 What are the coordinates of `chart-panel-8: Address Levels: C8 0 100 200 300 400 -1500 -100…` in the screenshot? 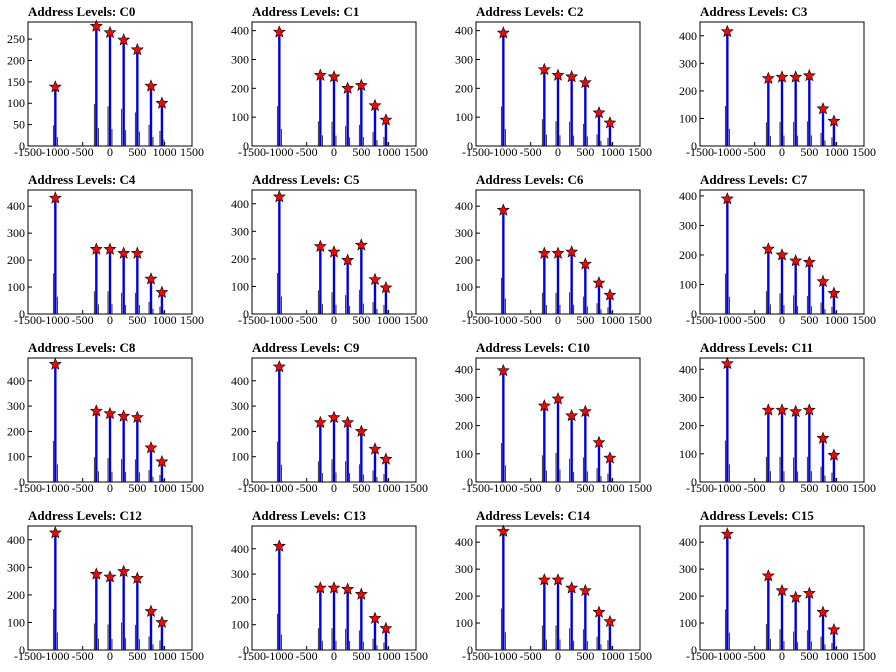 It's located at (112, 420).